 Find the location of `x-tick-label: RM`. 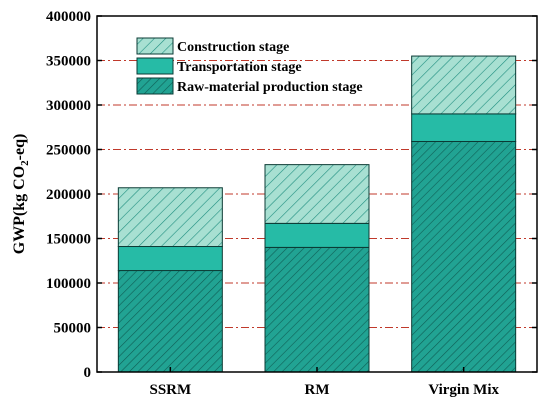

x-tick-label: RM is located at coordinates (317, 390).